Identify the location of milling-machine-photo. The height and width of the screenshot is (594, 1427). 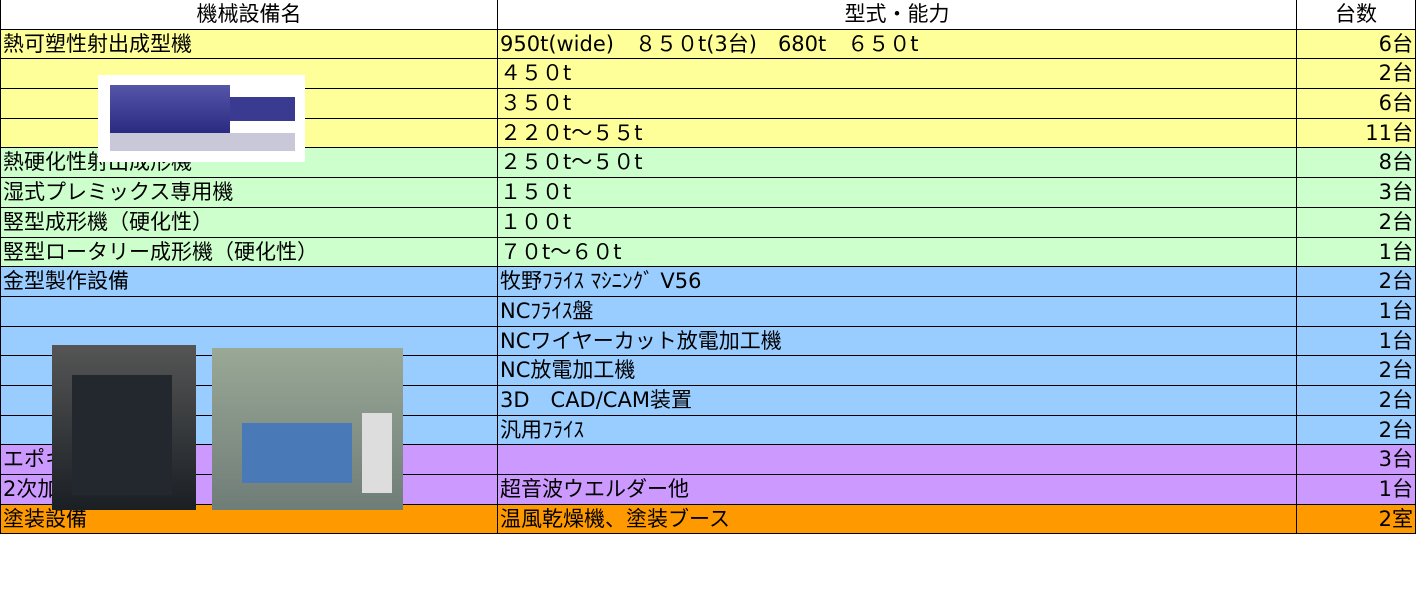
(124, 427).